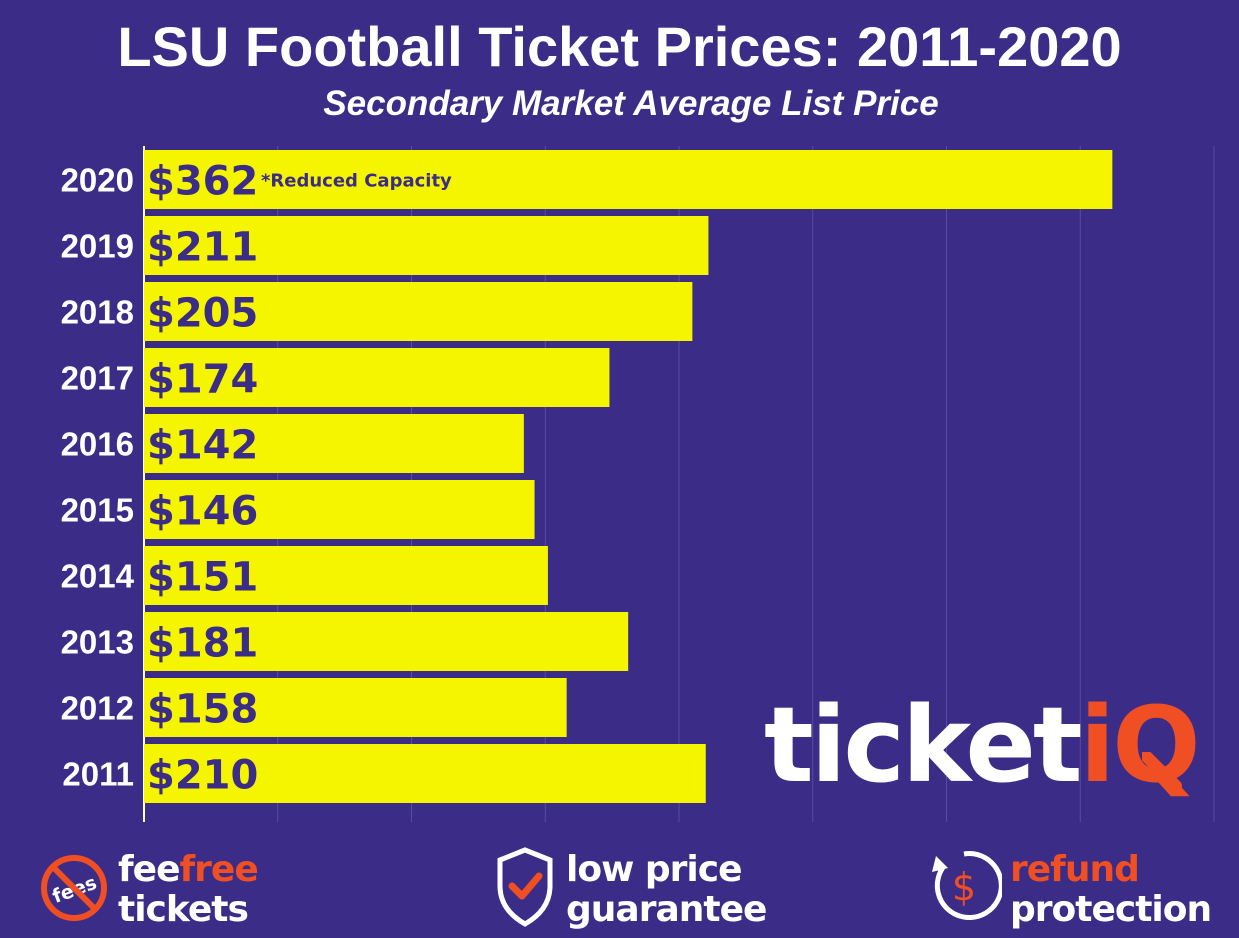 The width and height of the screenshot is (1239, 938). I want to click on value-label-2019: $211, so click(202, 248).